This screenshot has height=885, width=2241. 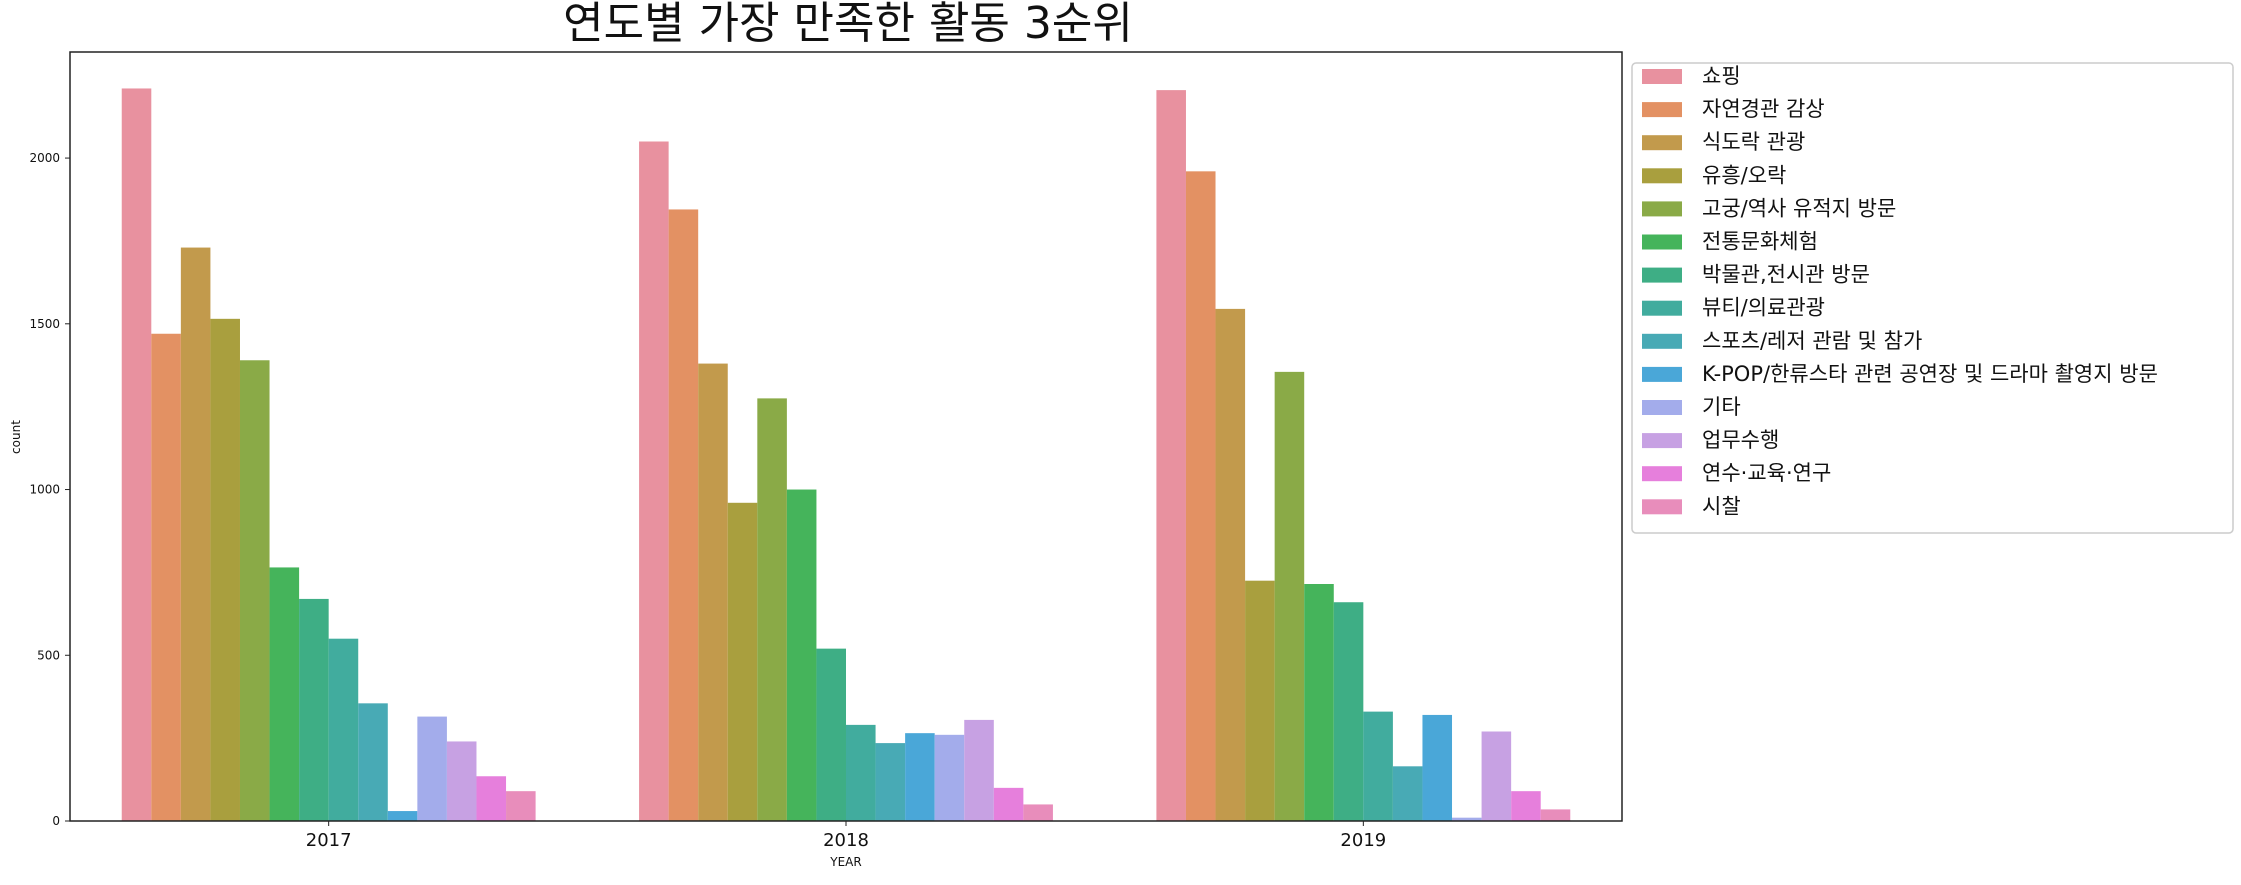 I want to click on x-tick-label: 2018, so click(x=846, y=840).